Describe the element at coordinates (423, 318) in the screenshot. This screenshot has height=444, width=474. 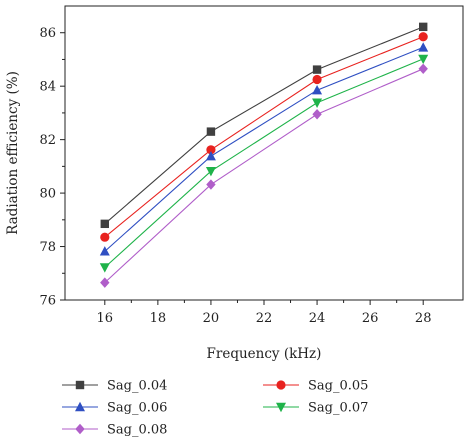
I see `x-tick-label: 28` at that location.